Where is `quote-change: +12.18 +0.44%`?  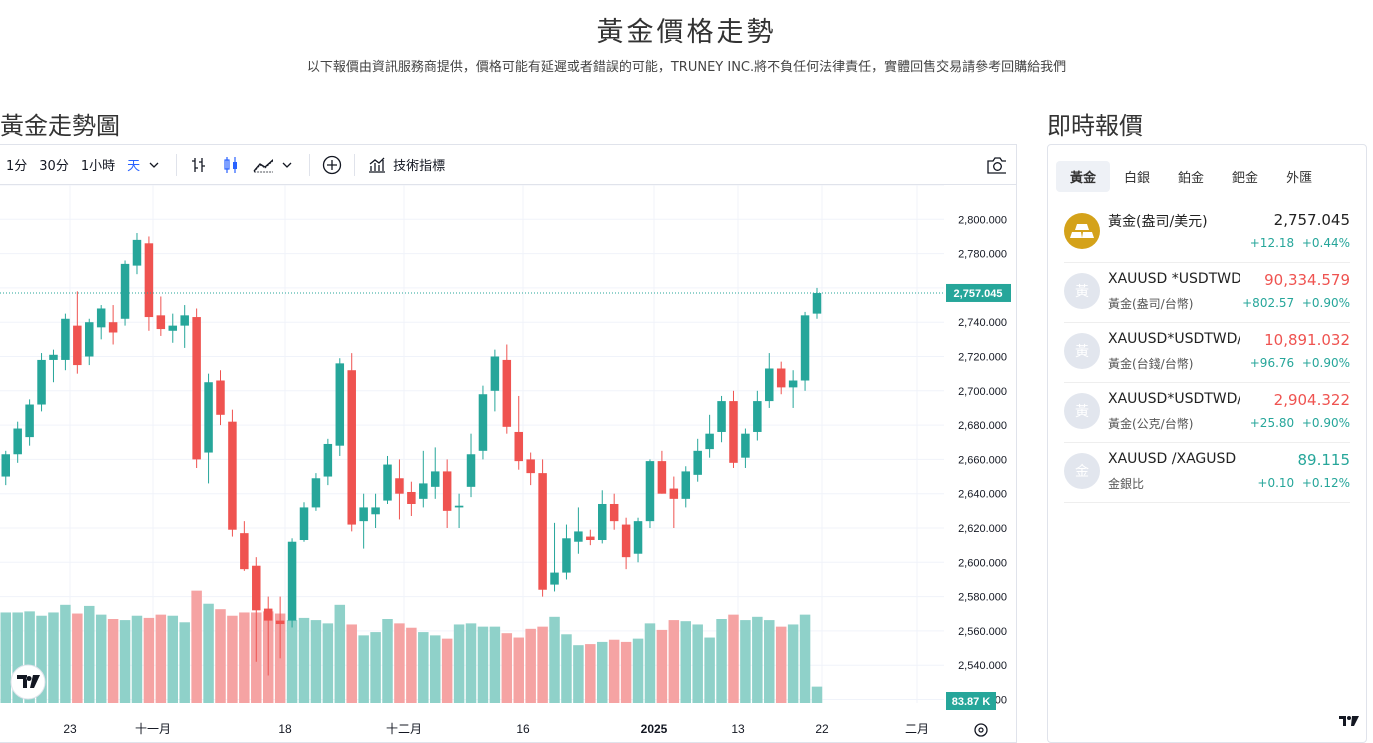 quote-change: +12.18 +0.44% is located at coordinates (1299, 243).